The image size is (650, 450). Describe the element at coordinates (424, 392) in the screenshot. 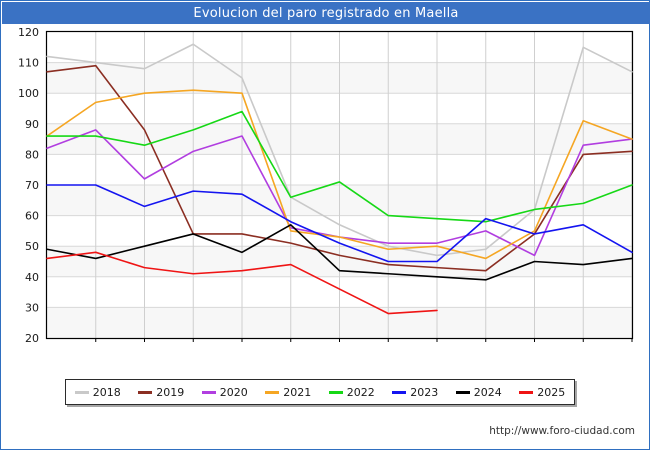

I see `legend-label: 2023` at that location.